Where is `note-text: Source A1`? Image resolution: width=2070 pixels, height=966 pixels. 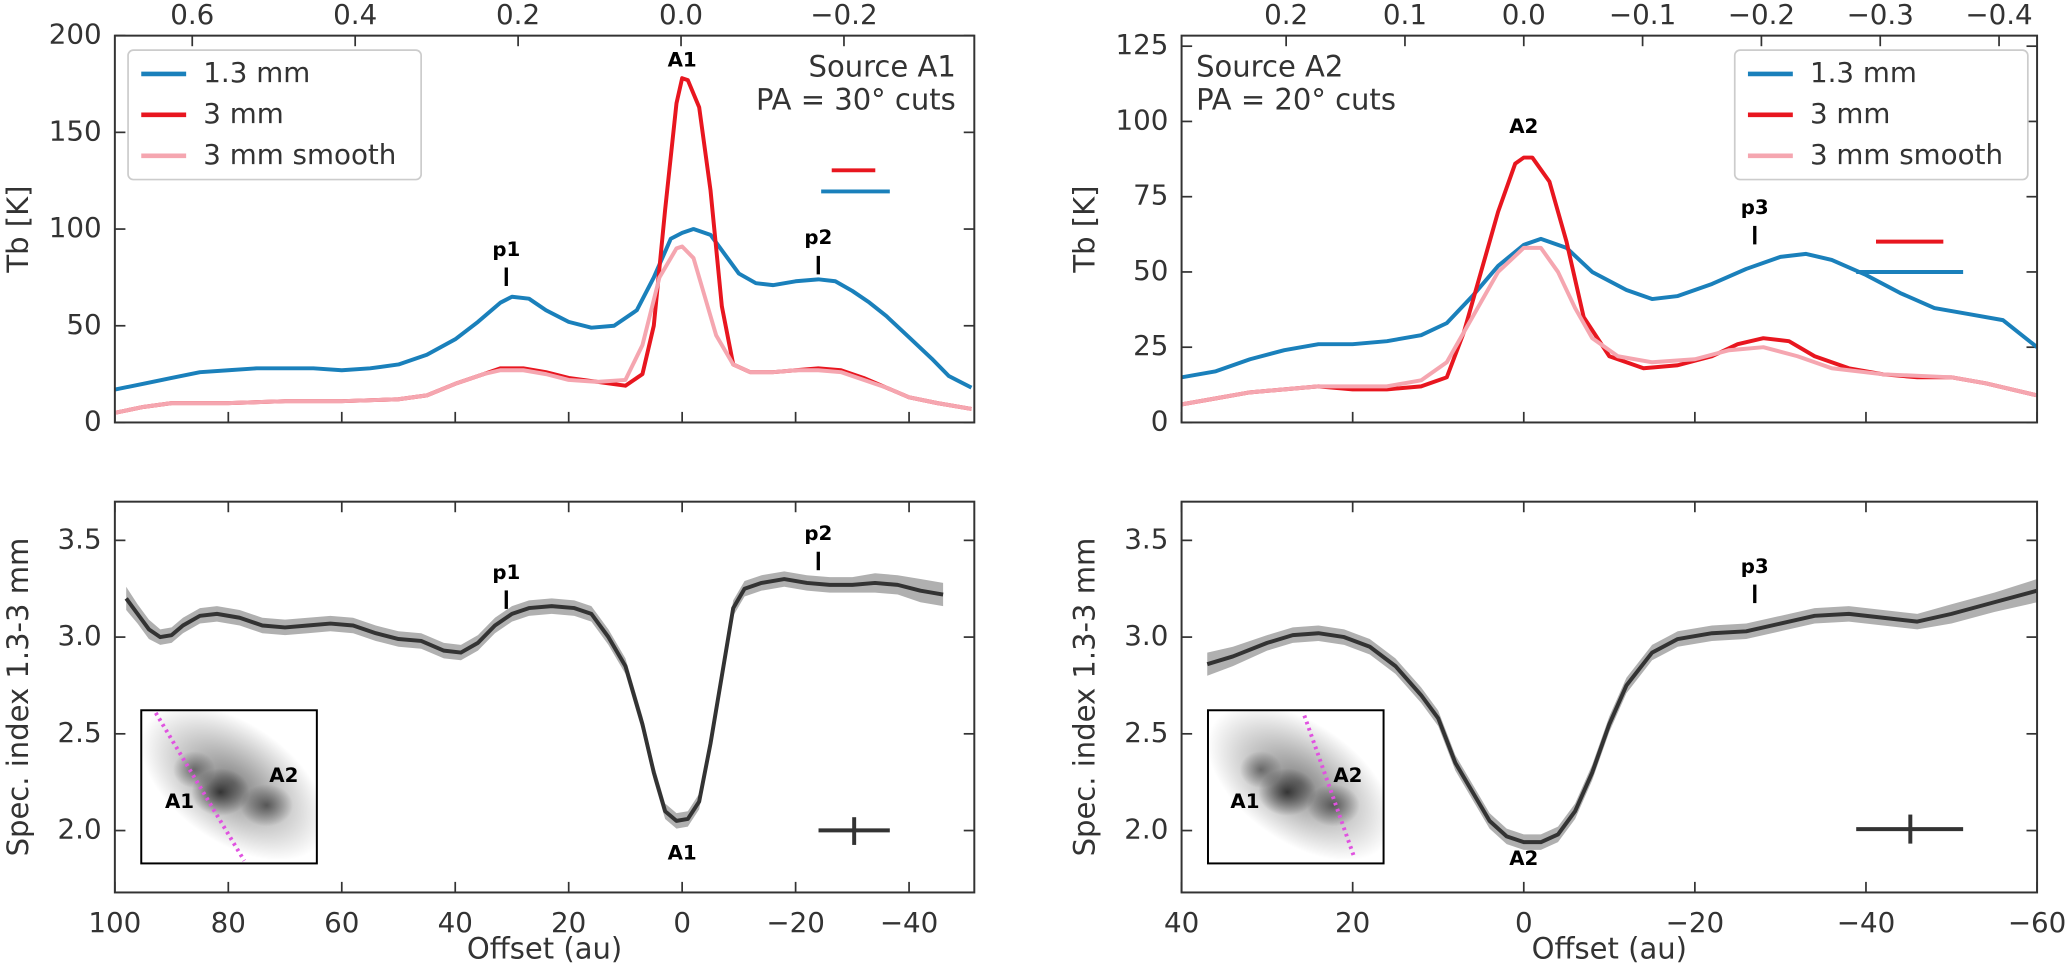
note-text: Source A1 is located at coordinates (882, 67).